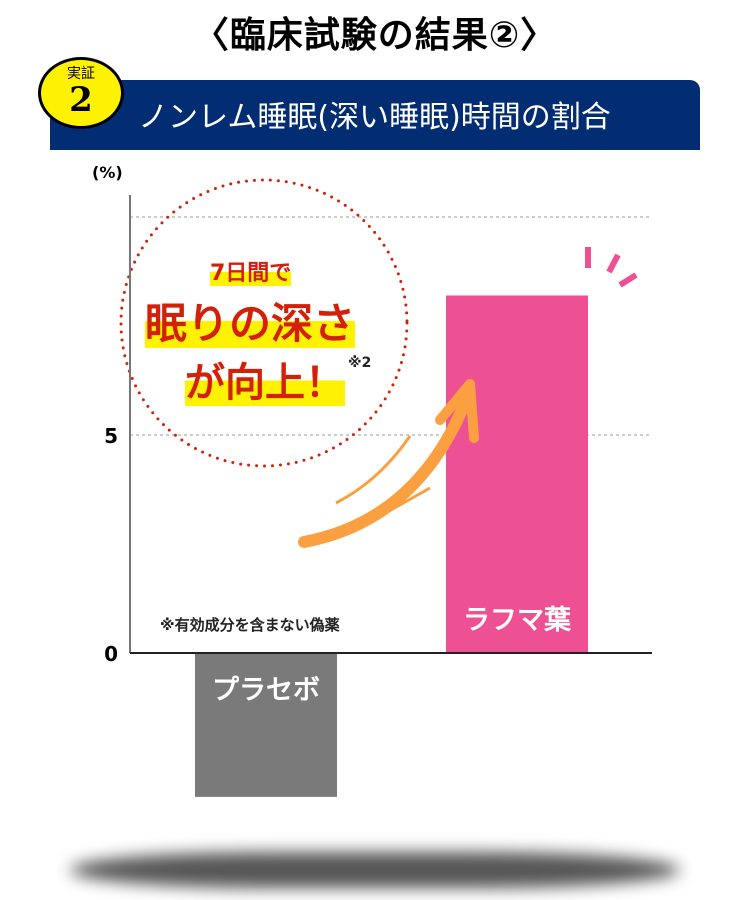 Image resolution: width=750 pixels, height=900 pixels. I want to click on badge-label: 実証, so click(81, 74).